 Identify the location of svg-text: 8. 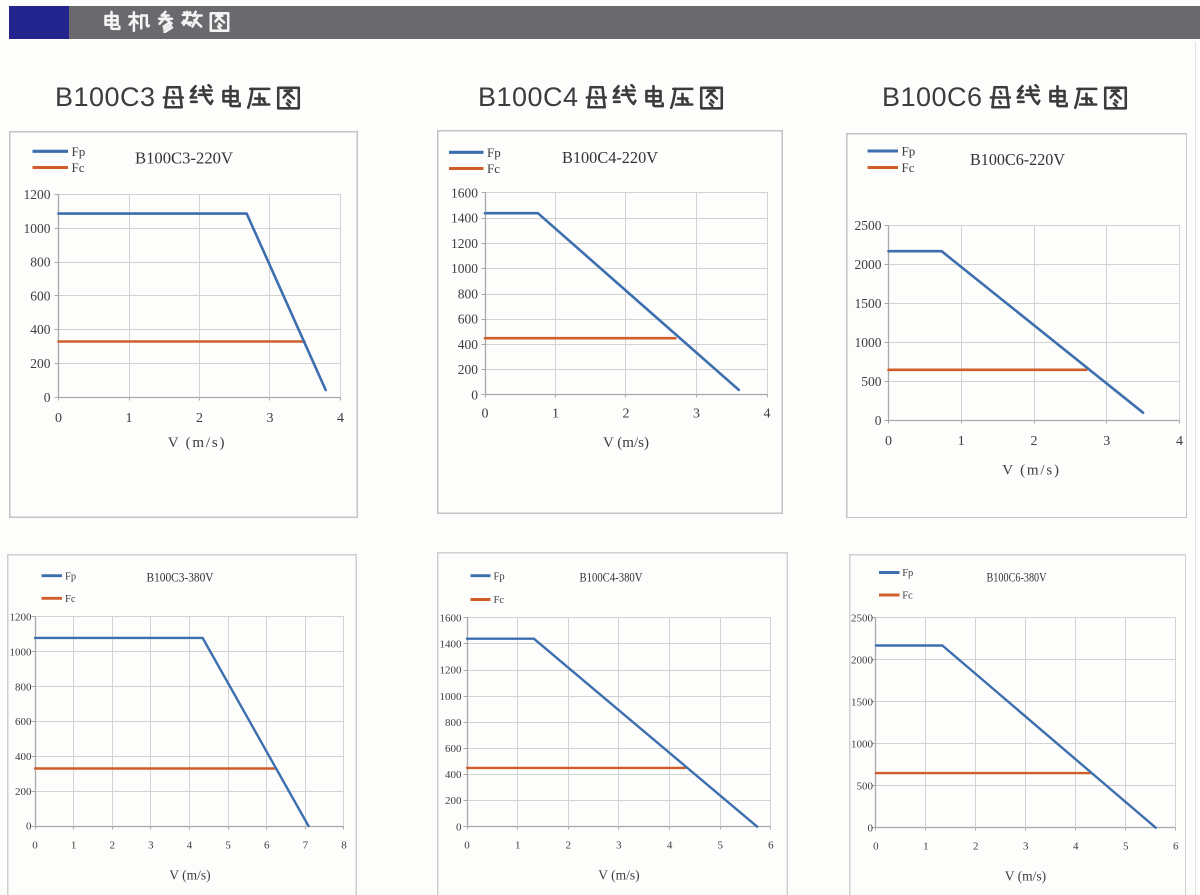
(344, 846).